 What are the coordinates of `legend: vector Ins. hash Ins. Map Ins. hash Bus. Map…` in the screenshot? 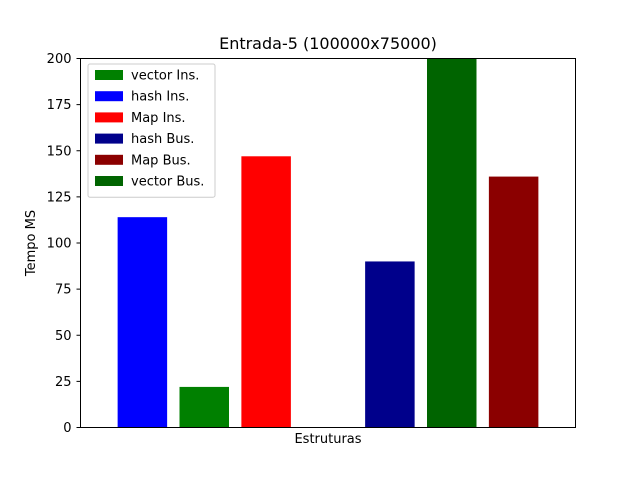 It's located at (151, 130).